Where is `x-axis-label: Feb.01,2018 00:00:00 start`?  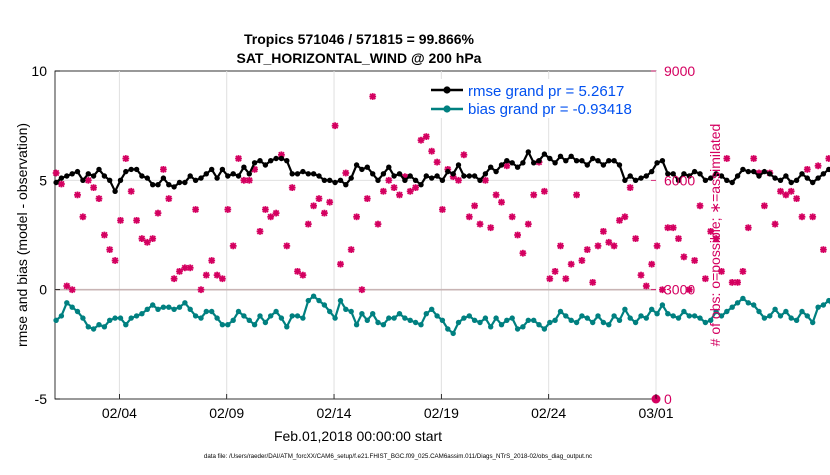 x-axis-label: Feb.01,2018 00:00:00 start is located at coordinates (358, 436).